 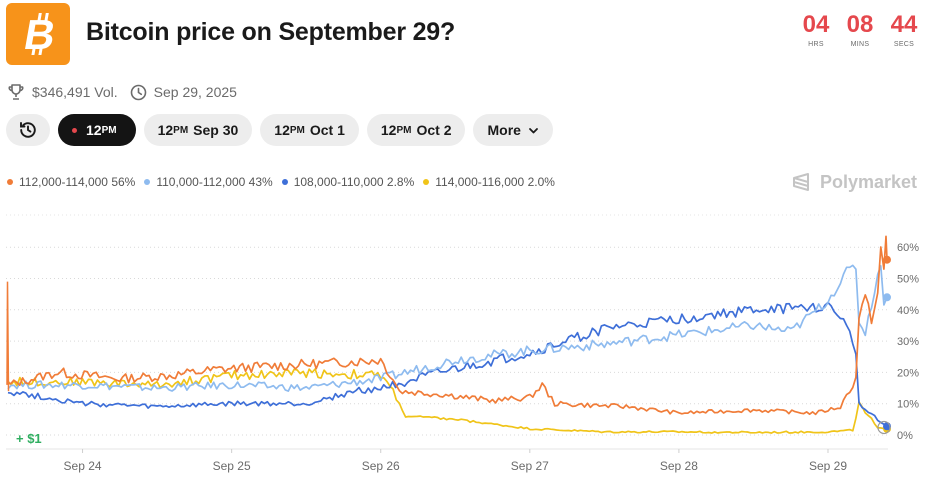 What do you see at coordinates (679, 466) in the screenshot?
I see `x-tick-label: Sep 28` at bounding box center [679, 466].